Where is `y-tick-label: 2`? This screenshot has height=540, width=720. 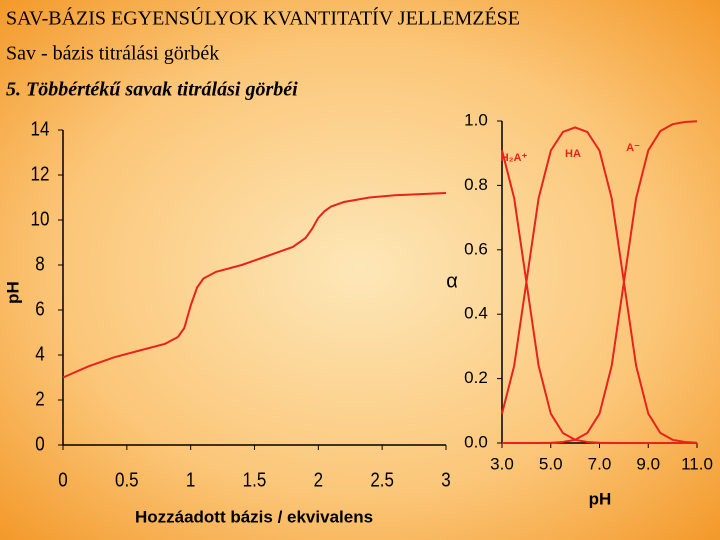
y-tick-label: 2 is located at coordinates (39, 398).